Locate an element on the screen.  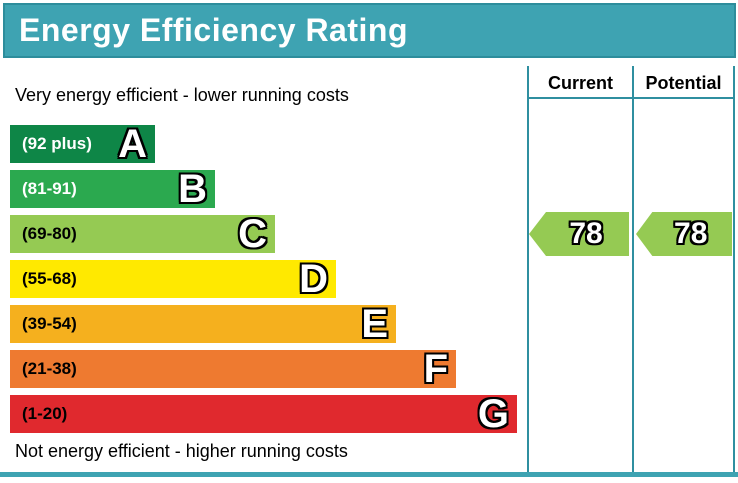
band-range-label: (92 plus) is located at coordinates (57, 143).